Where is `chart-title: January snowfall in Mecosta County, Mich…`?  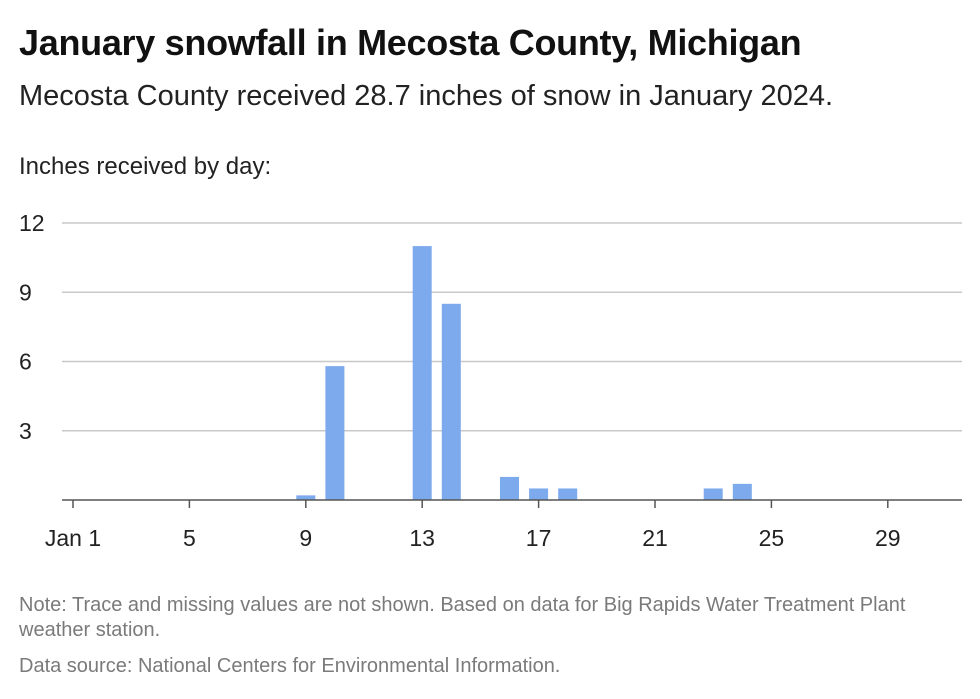 chart-title: January snowfall in Mecosta County, Mich… is located at coordinates (410, 42).